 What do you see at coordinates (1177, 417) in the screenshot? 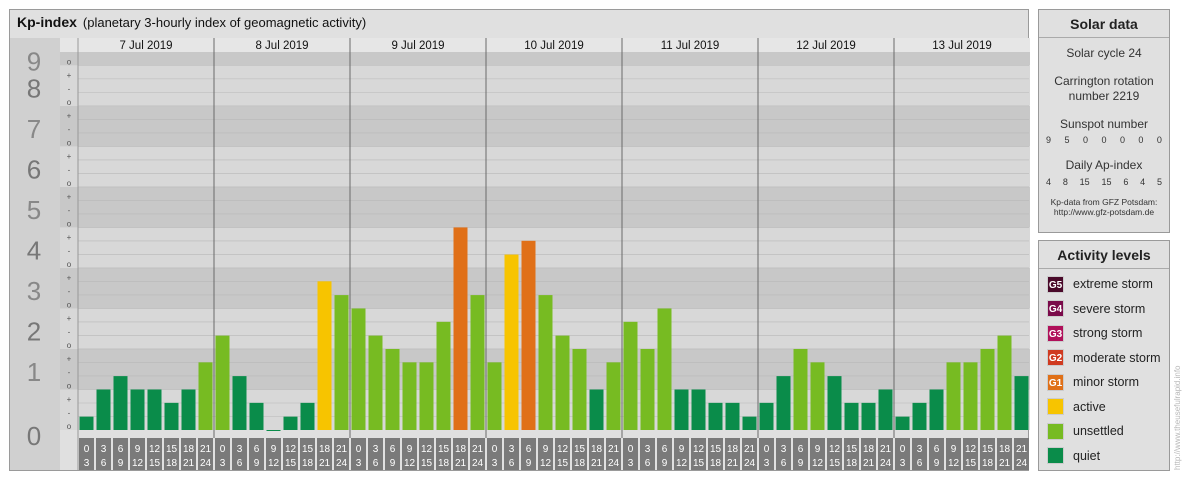
I see `watermark-url: http://www.theusefulrapid.info` at bounding box center [1177, 417].